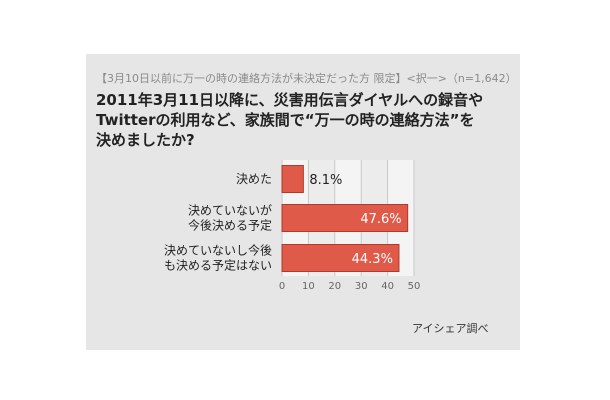 The height and width of the screenshot is (400, 610). Describe the element at coordinates (285, 120) in the screenshot. I see `title-line-2: Twitterの利用など、家族間で“万一の時の連絡方法”を` at that location.